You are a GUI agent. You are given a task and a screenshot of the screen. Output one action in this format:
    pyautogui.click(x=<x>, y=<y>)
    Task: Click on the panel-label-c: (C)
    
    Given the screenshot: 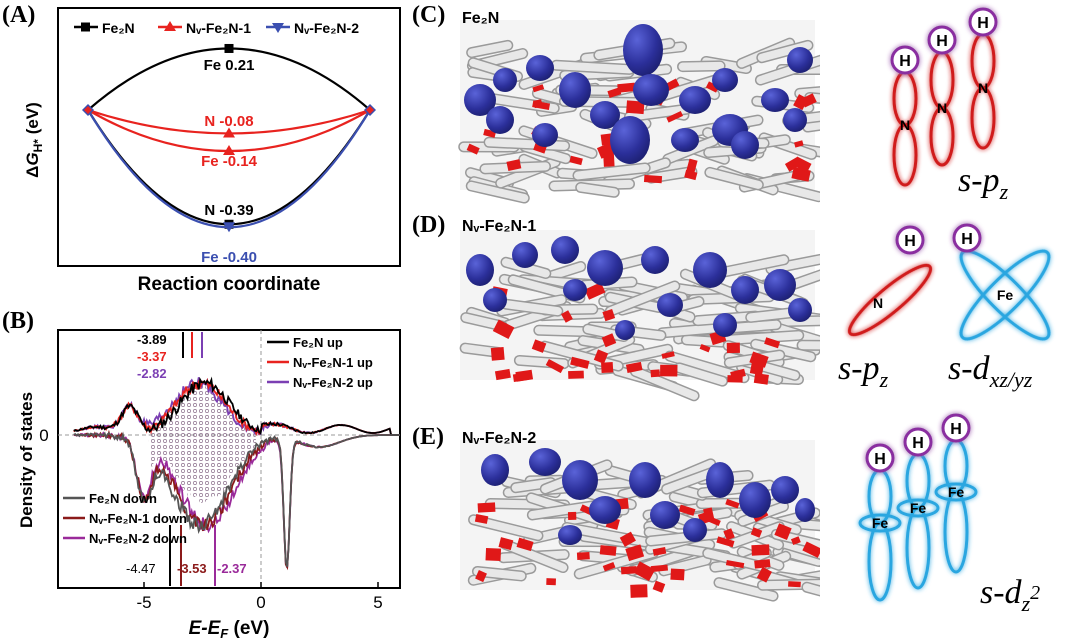 What is the action you would take?
    pyautogui.click(x=429, y=15)
    